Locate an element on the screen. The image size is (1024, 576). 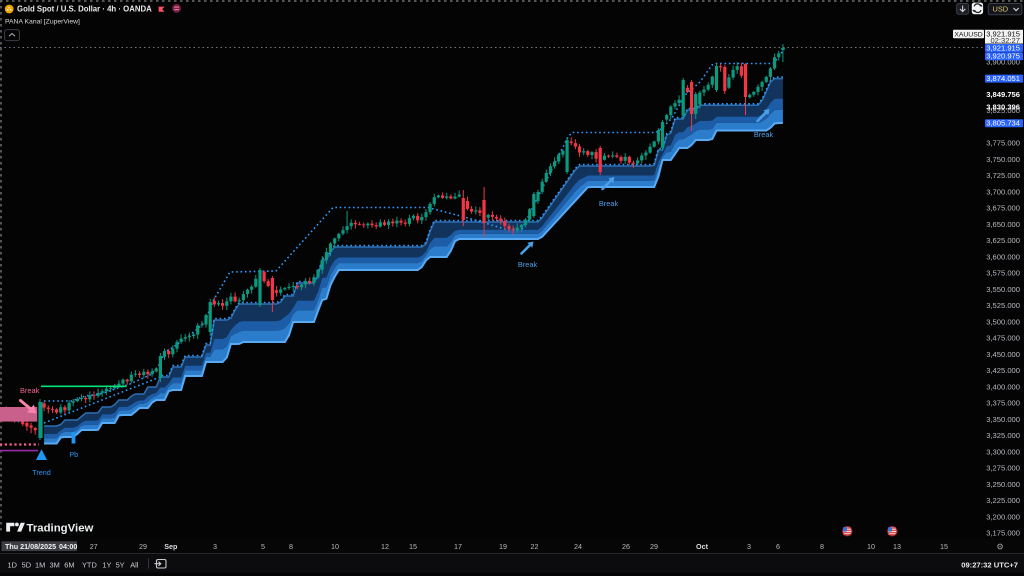
svg-text: 3,600.000 is located at coordinates (1003, 256).